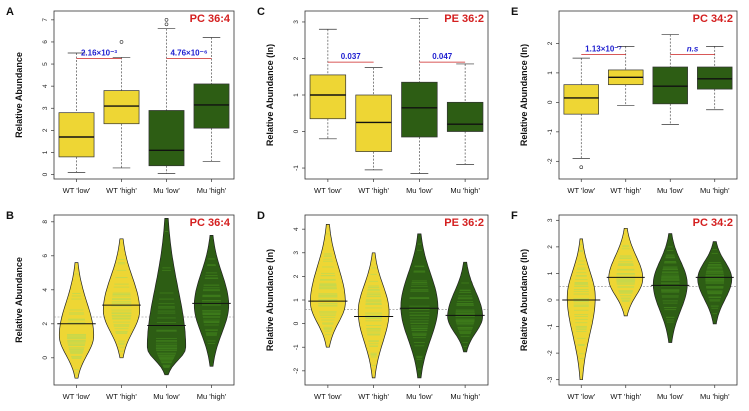  What do you see at coordinates (45, 20) in the screenshot?
I see `y-tick-label: 7` at bounding box center [45, 20].